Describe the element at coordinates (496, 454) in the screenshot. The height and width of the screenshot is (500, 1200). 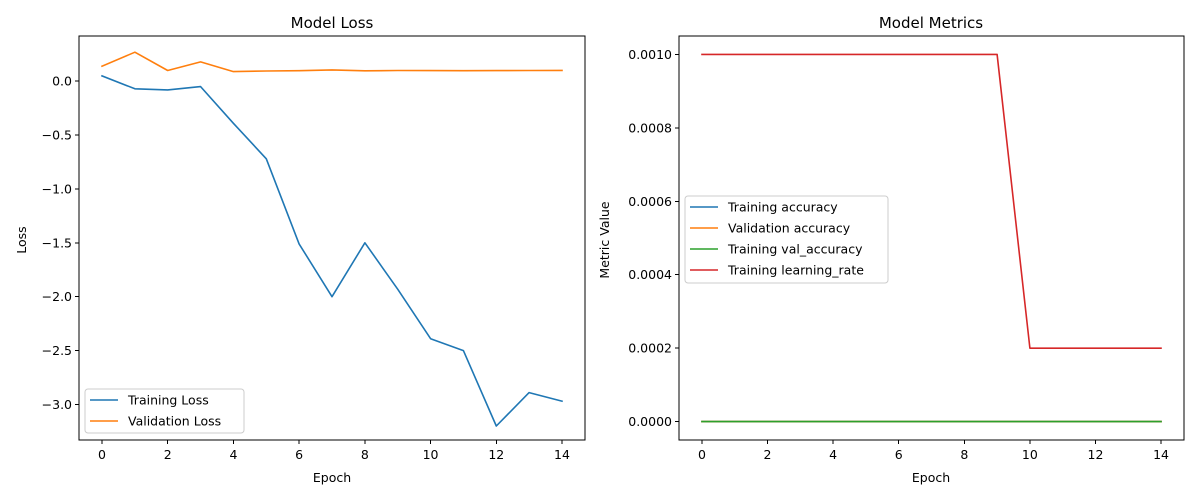
I see `loss-chart-x-tick-label: 12` at that location.